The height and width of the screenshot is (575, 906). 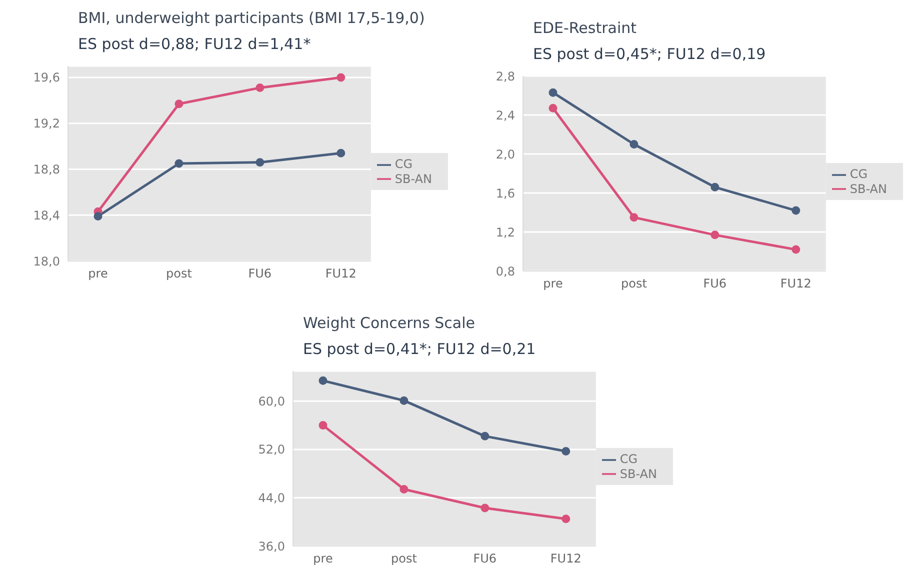 I want to click on y-tick-label: 36,0, so click(x=271, y=546).